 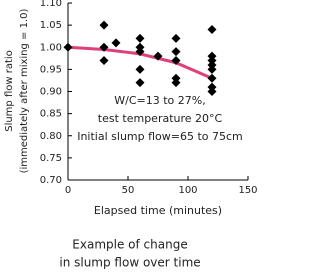 What do you see at coordinates (51, 69) in the screenshot?
I see `y-tick-label: 0.95` at bounding box center [51, 69].